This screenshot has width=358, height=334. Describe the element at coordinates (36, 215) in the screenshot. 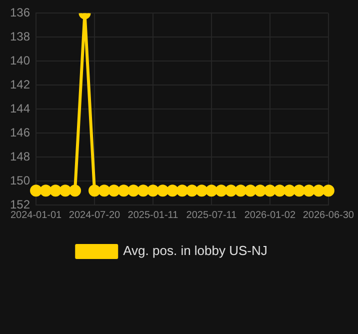

I see `x-tick-label: 2024-01-01` at that location.